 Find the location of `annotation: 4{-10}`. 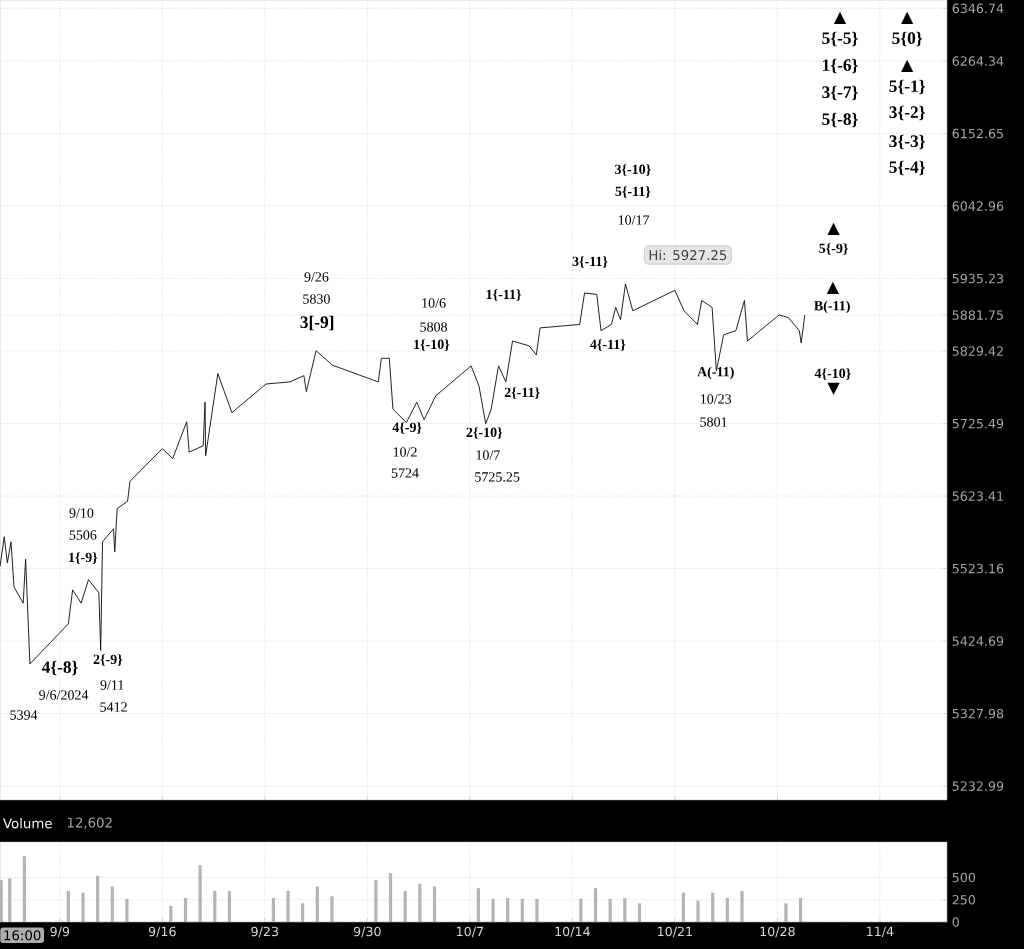

annotation: 4{-10} is located at coordinates (832, 374).